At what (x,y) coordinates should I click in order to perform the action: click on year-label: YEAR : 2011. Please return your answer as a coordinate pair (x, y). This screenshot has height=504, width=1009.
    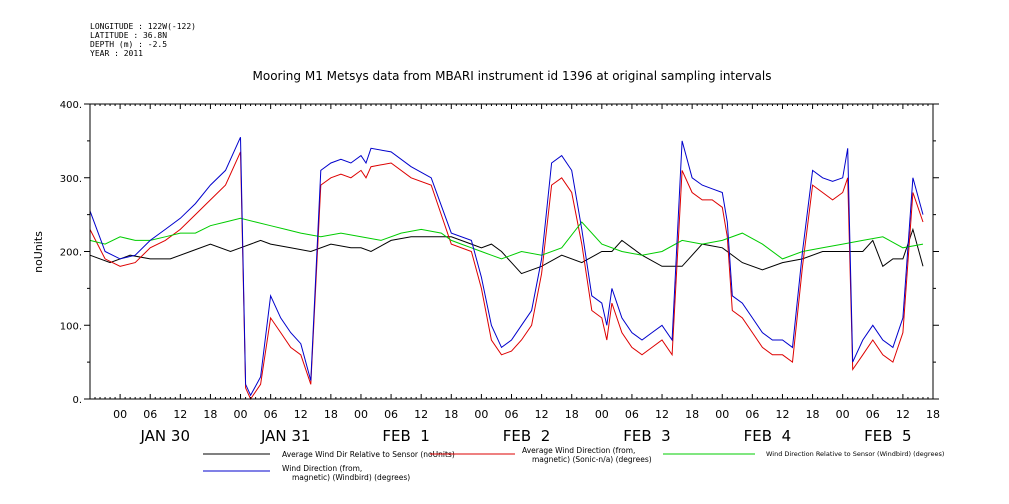
    Looking at the image, I should click on (116, 53).